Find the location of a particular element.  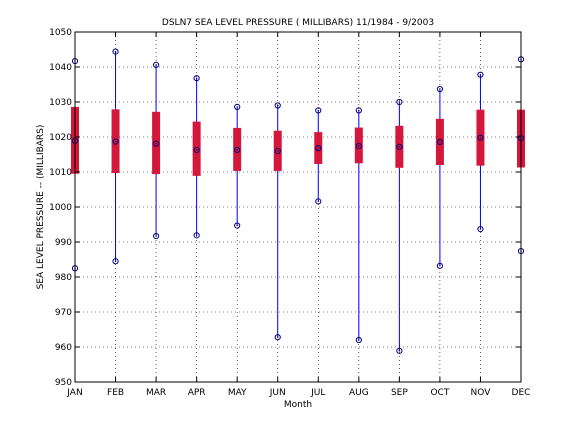

x-tick-label: DEC is located at coordinates (521, 393).